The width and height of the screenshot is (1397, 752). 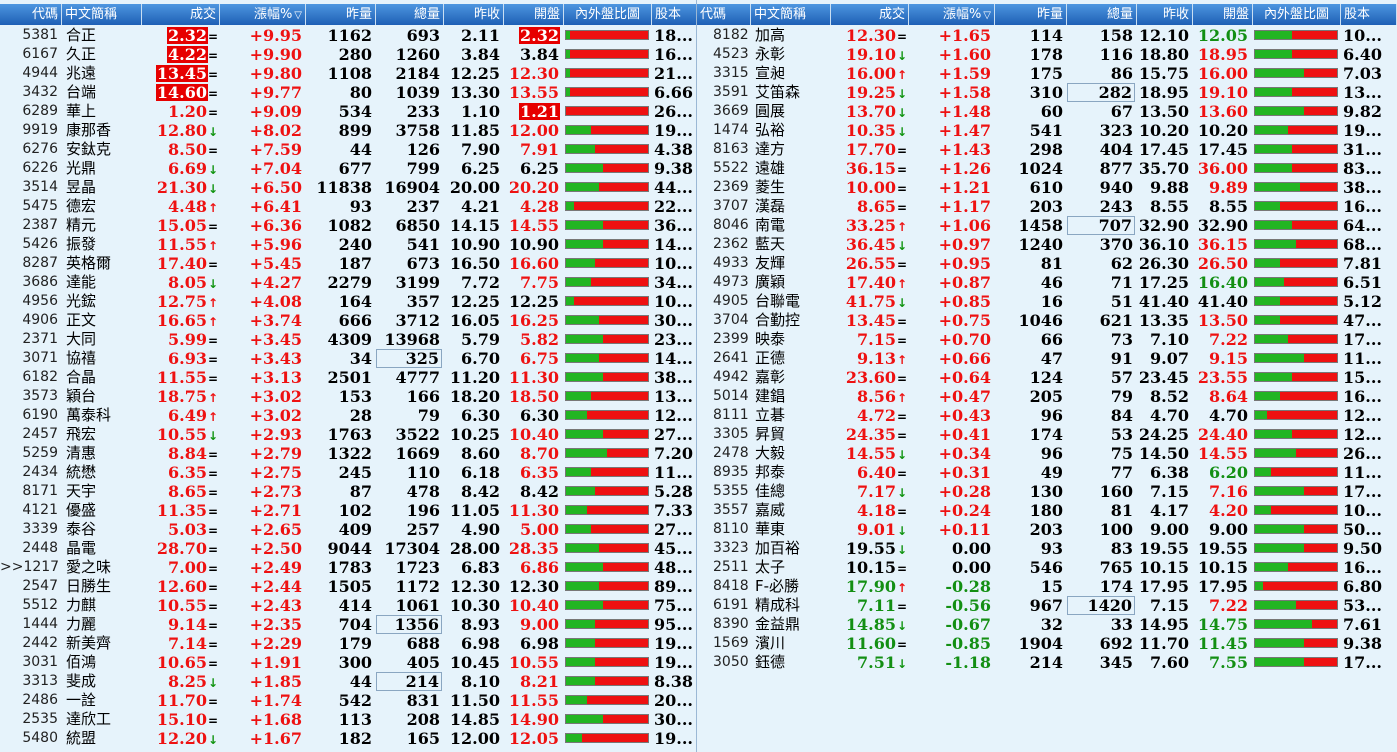 What do you see at coordinates (474, 605) in the screenshot?
I see `previous-close: 10.30` at bounding box center [474, 605].